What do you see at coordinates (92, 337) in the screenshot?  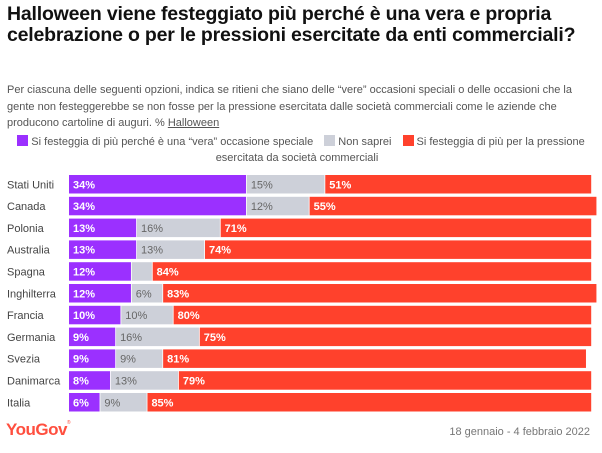 I see `bar-real-germania` at bounding box center [92, 337].